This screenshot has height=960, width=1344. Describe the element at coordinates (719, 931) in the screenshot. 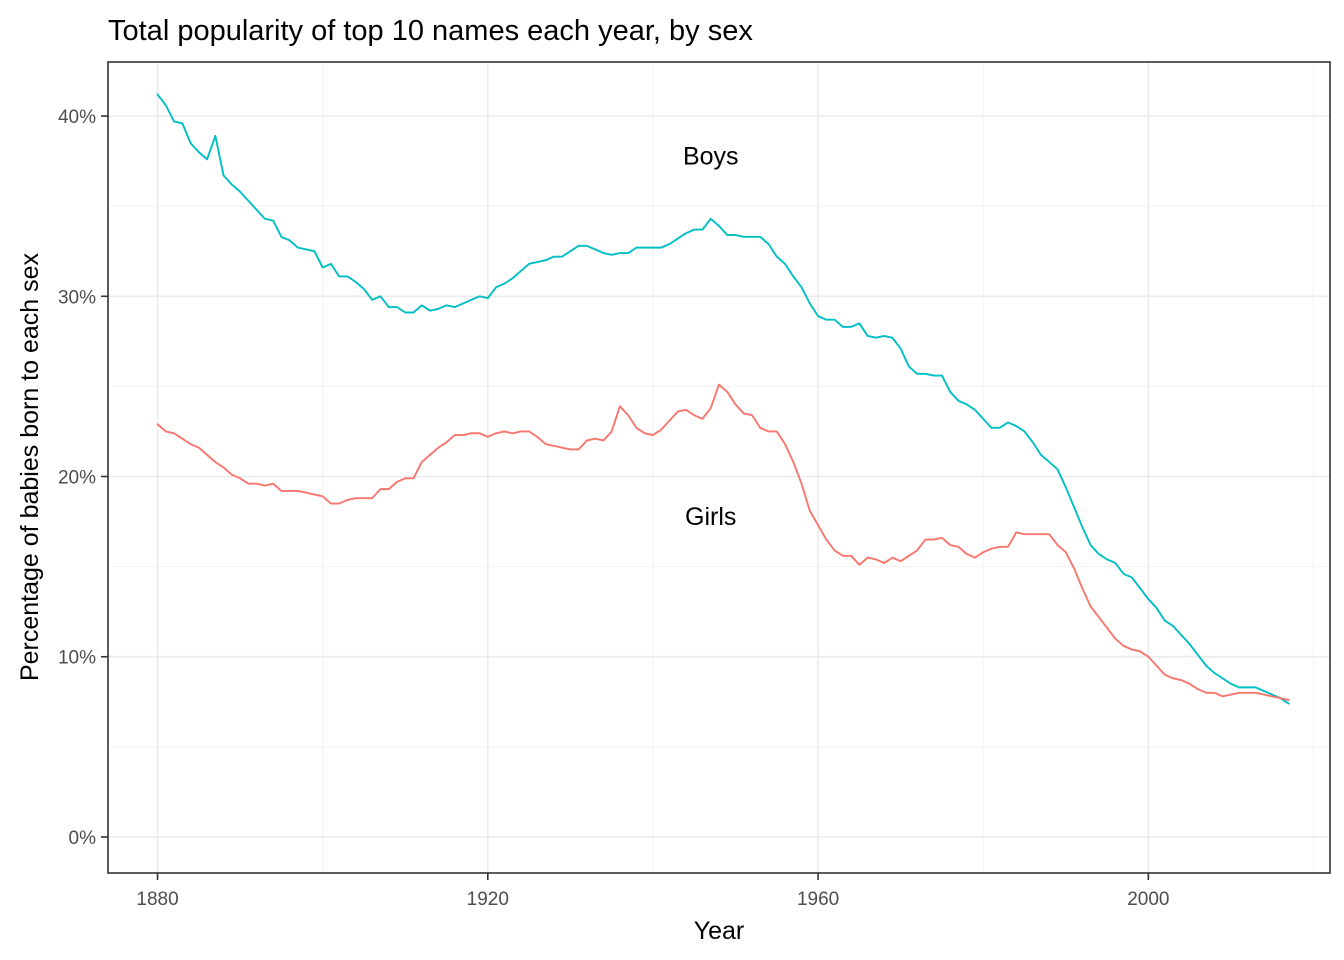

I see `x-axis-title: Year` at that location.